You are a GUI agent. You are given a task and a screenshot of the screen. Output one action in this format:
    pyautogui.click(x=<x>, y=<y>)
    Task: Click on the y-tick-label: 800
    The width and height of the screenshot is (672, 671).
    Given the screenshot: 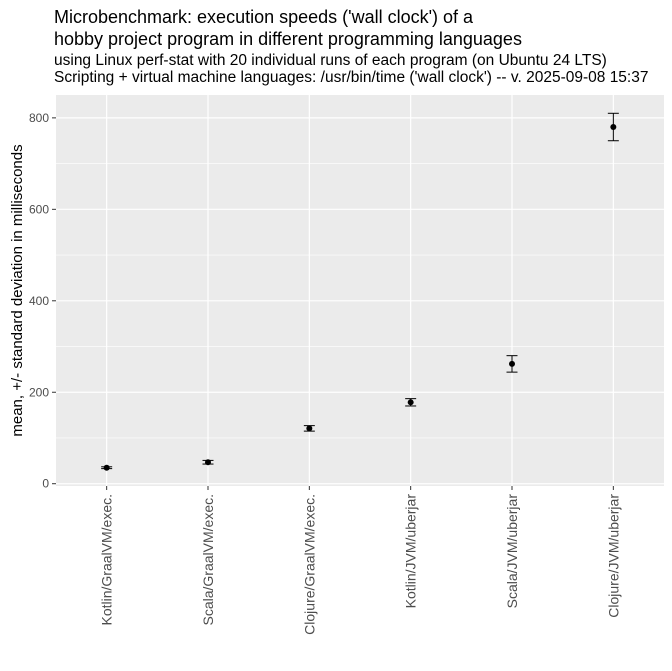 What is the action you would take?
    pyautogui.click(x=39, y=118)
    